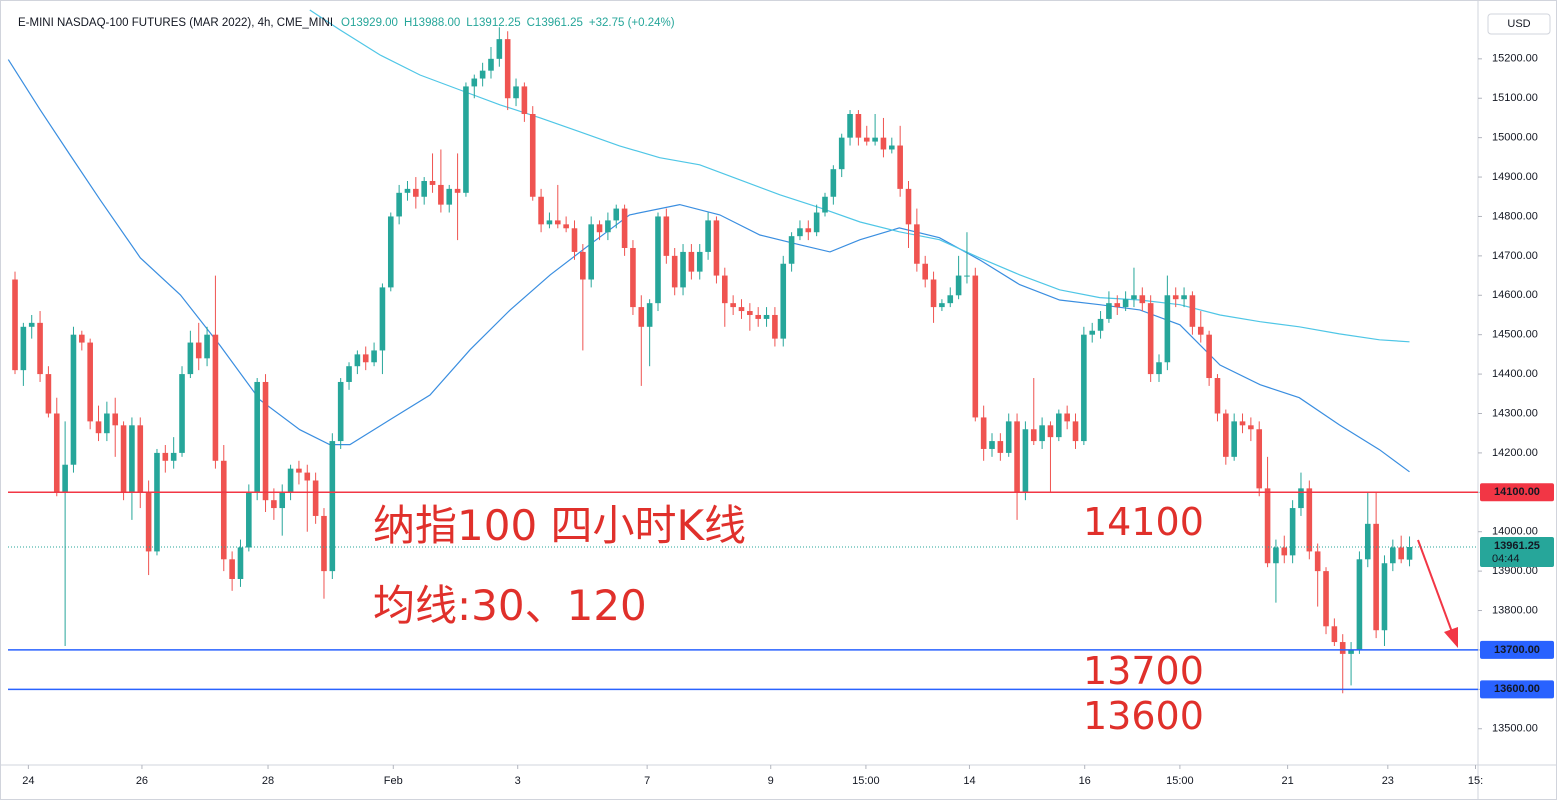 This screenshot has height=800, width=1557. What do you see at coordinates (369, 23) in the screenshot?
I see `header-open: O13929.00` at bounding box center [369, 23].